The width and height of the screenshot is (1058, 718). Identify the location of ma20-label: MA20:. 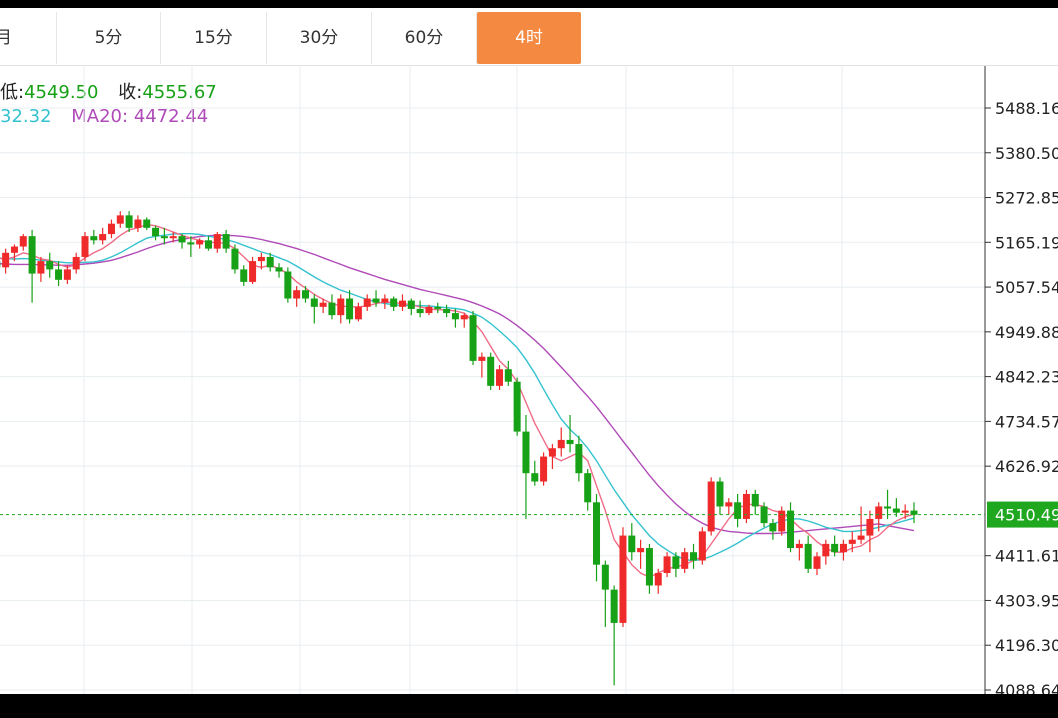
(100, 116).